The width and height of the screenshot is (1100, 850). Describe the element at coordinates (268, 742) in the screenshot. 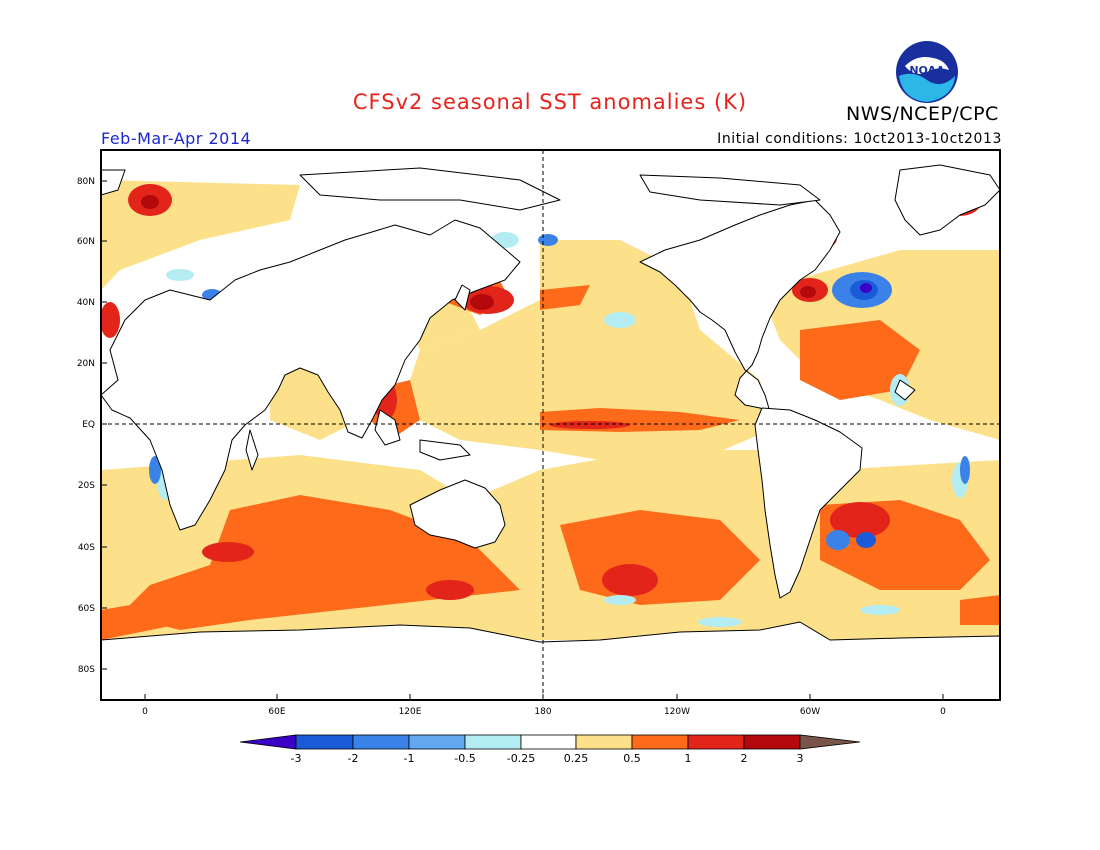

I see `colorbar-arrow-low` at that location.